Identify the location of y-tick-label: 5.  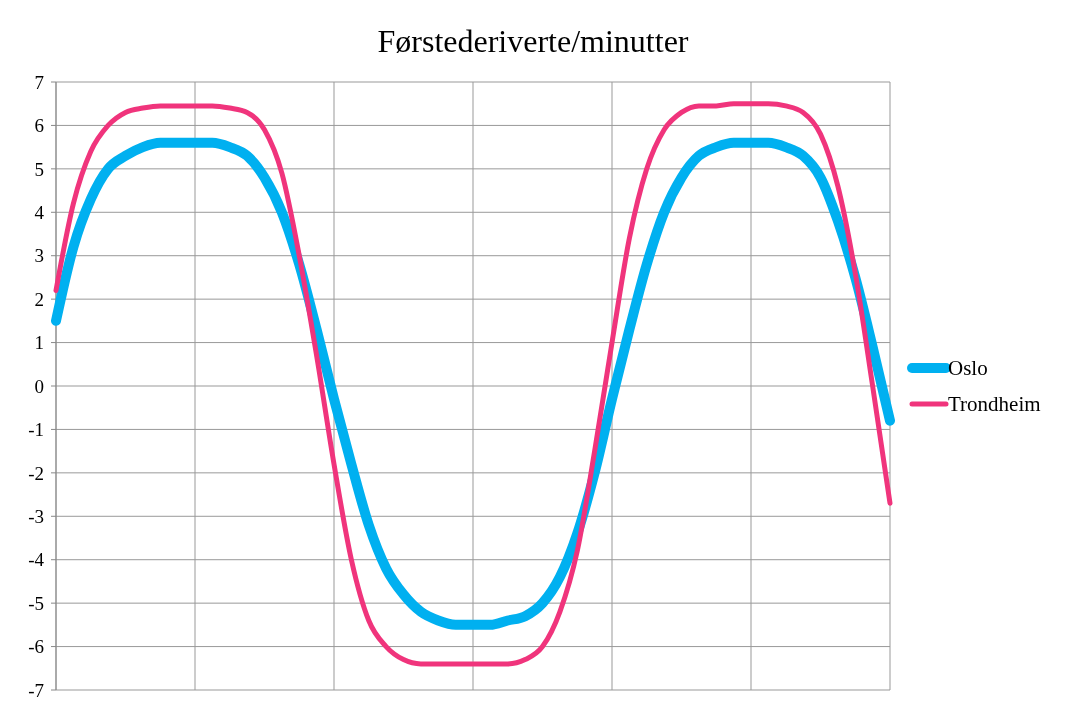
(39, 169).